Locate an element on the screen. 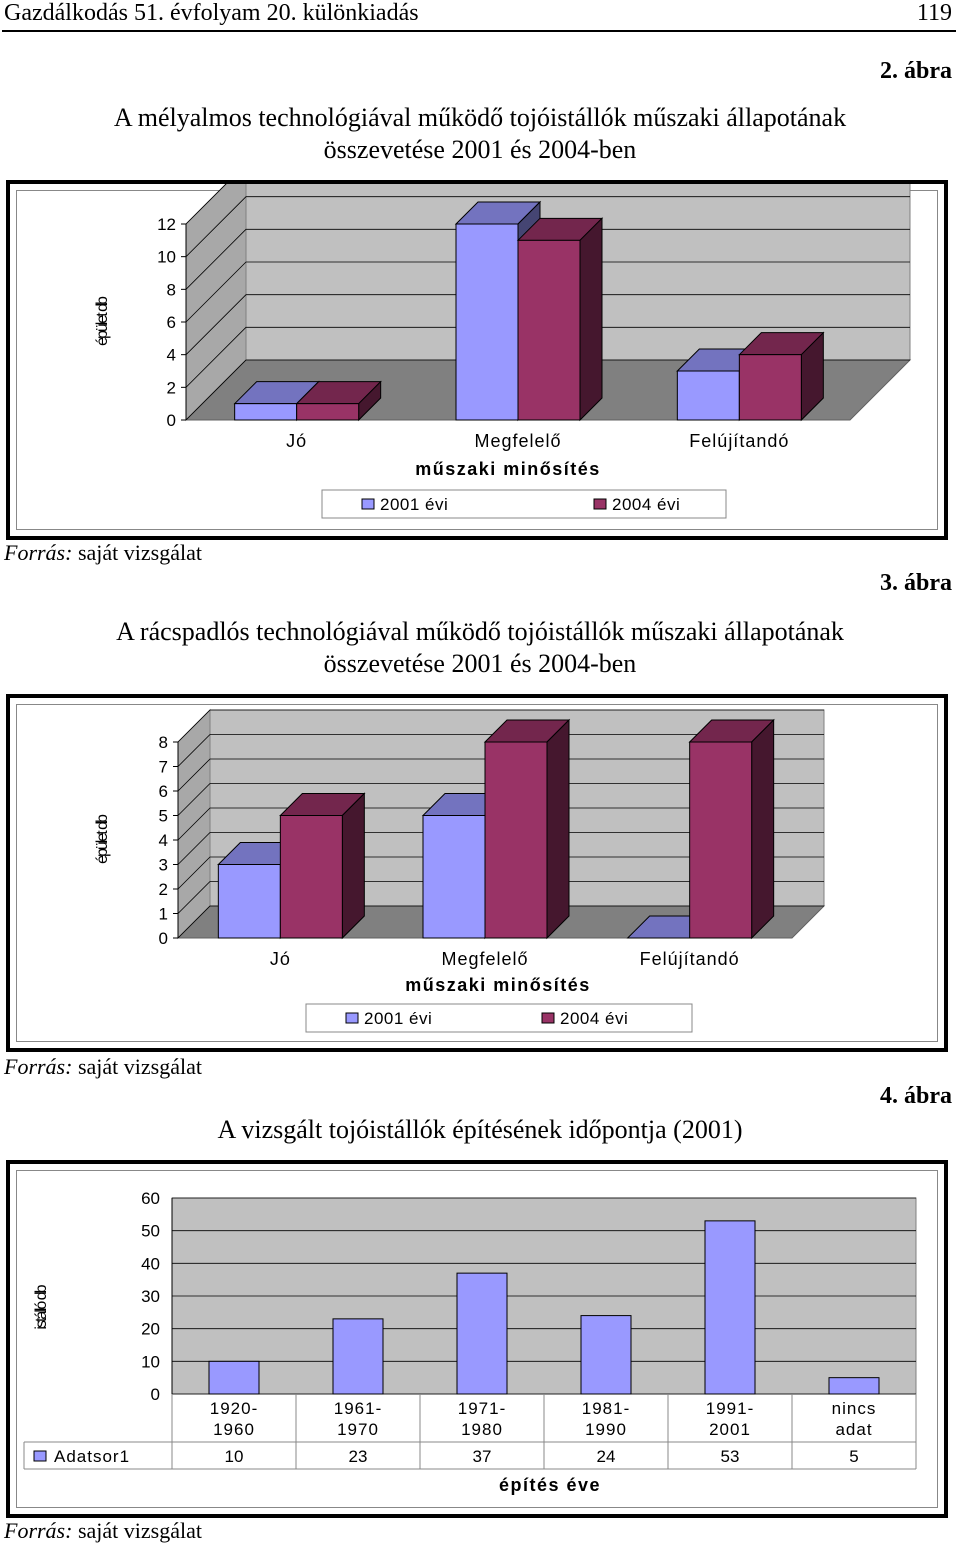  x-category-label: Felújítandó is located at coordinates (690, 959).